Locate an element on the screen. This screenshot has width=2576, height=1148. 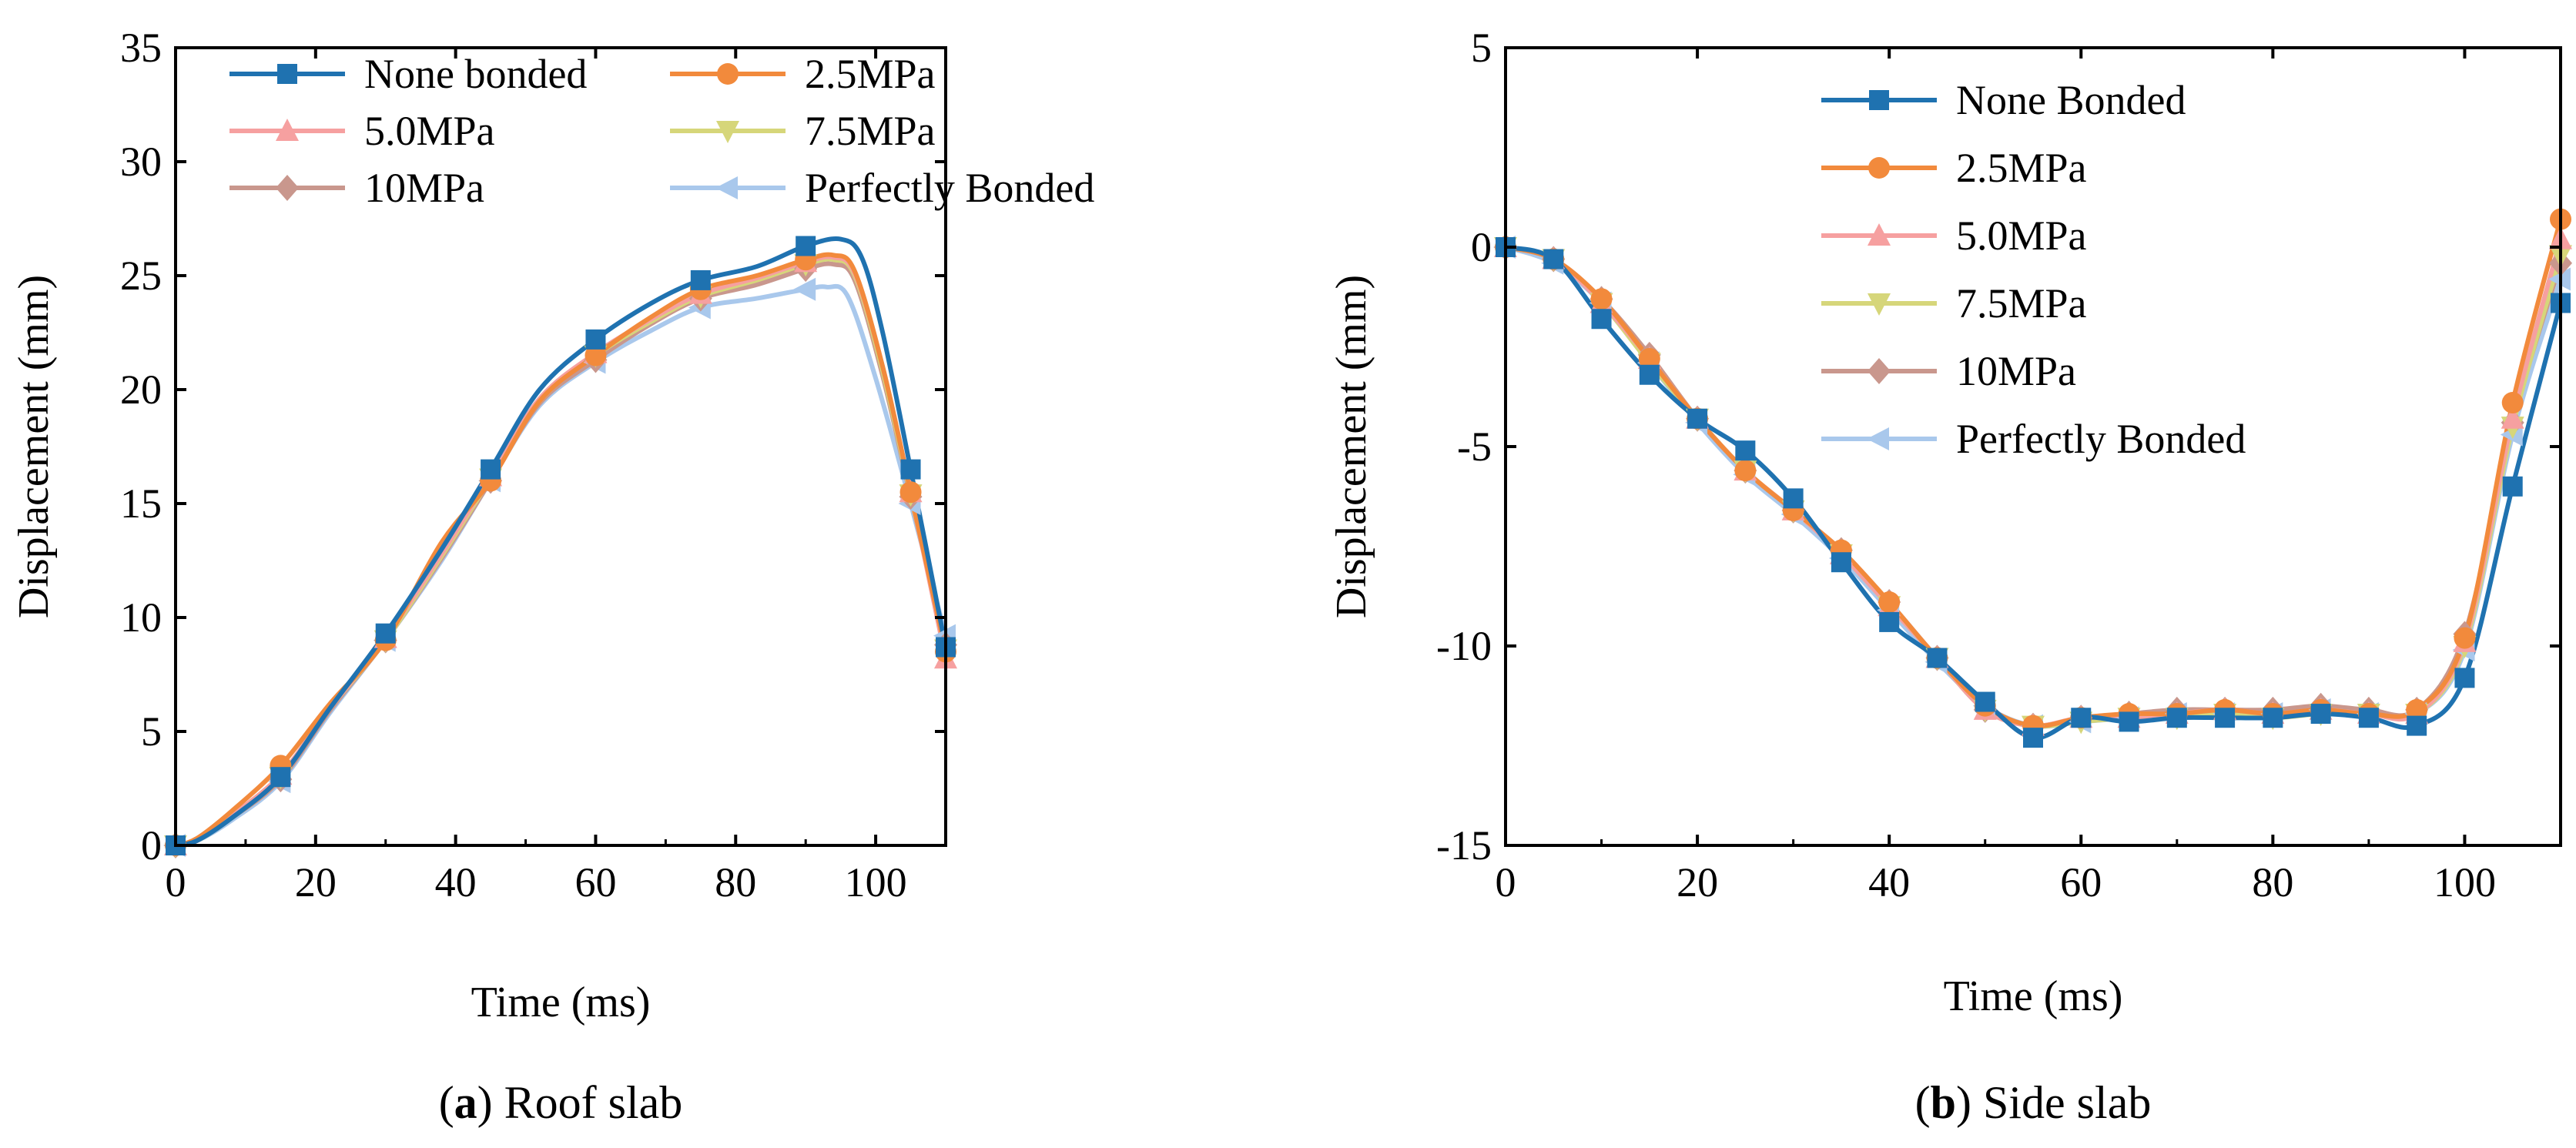
roof-slab-x-tick-label: 100 is located at coordinates (876, 882).